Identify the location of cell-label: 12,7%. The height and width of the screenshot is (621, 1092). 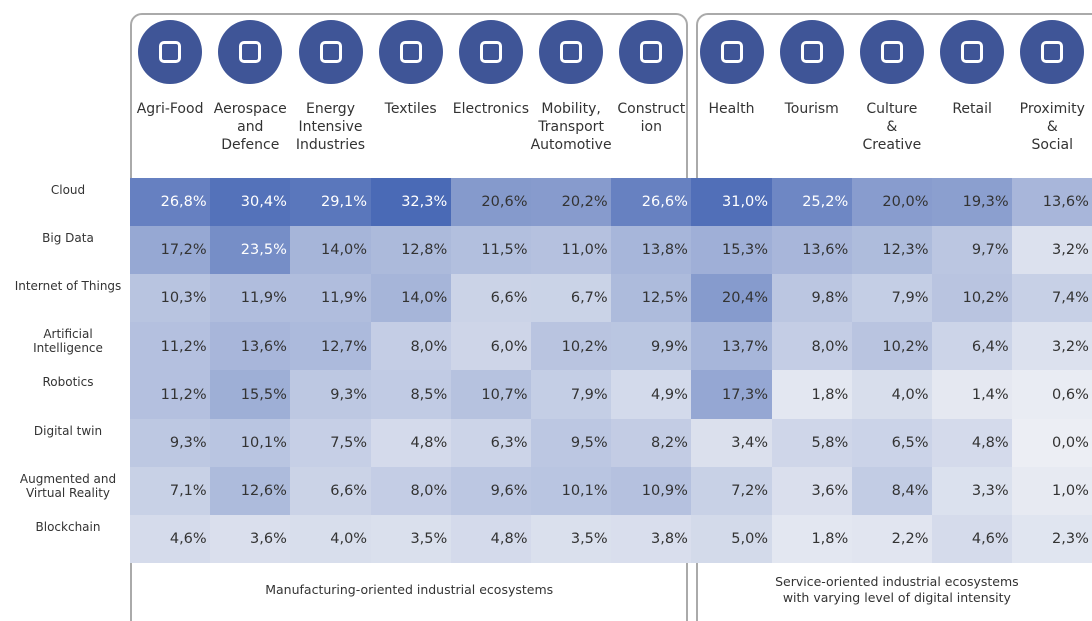
(344, 346).